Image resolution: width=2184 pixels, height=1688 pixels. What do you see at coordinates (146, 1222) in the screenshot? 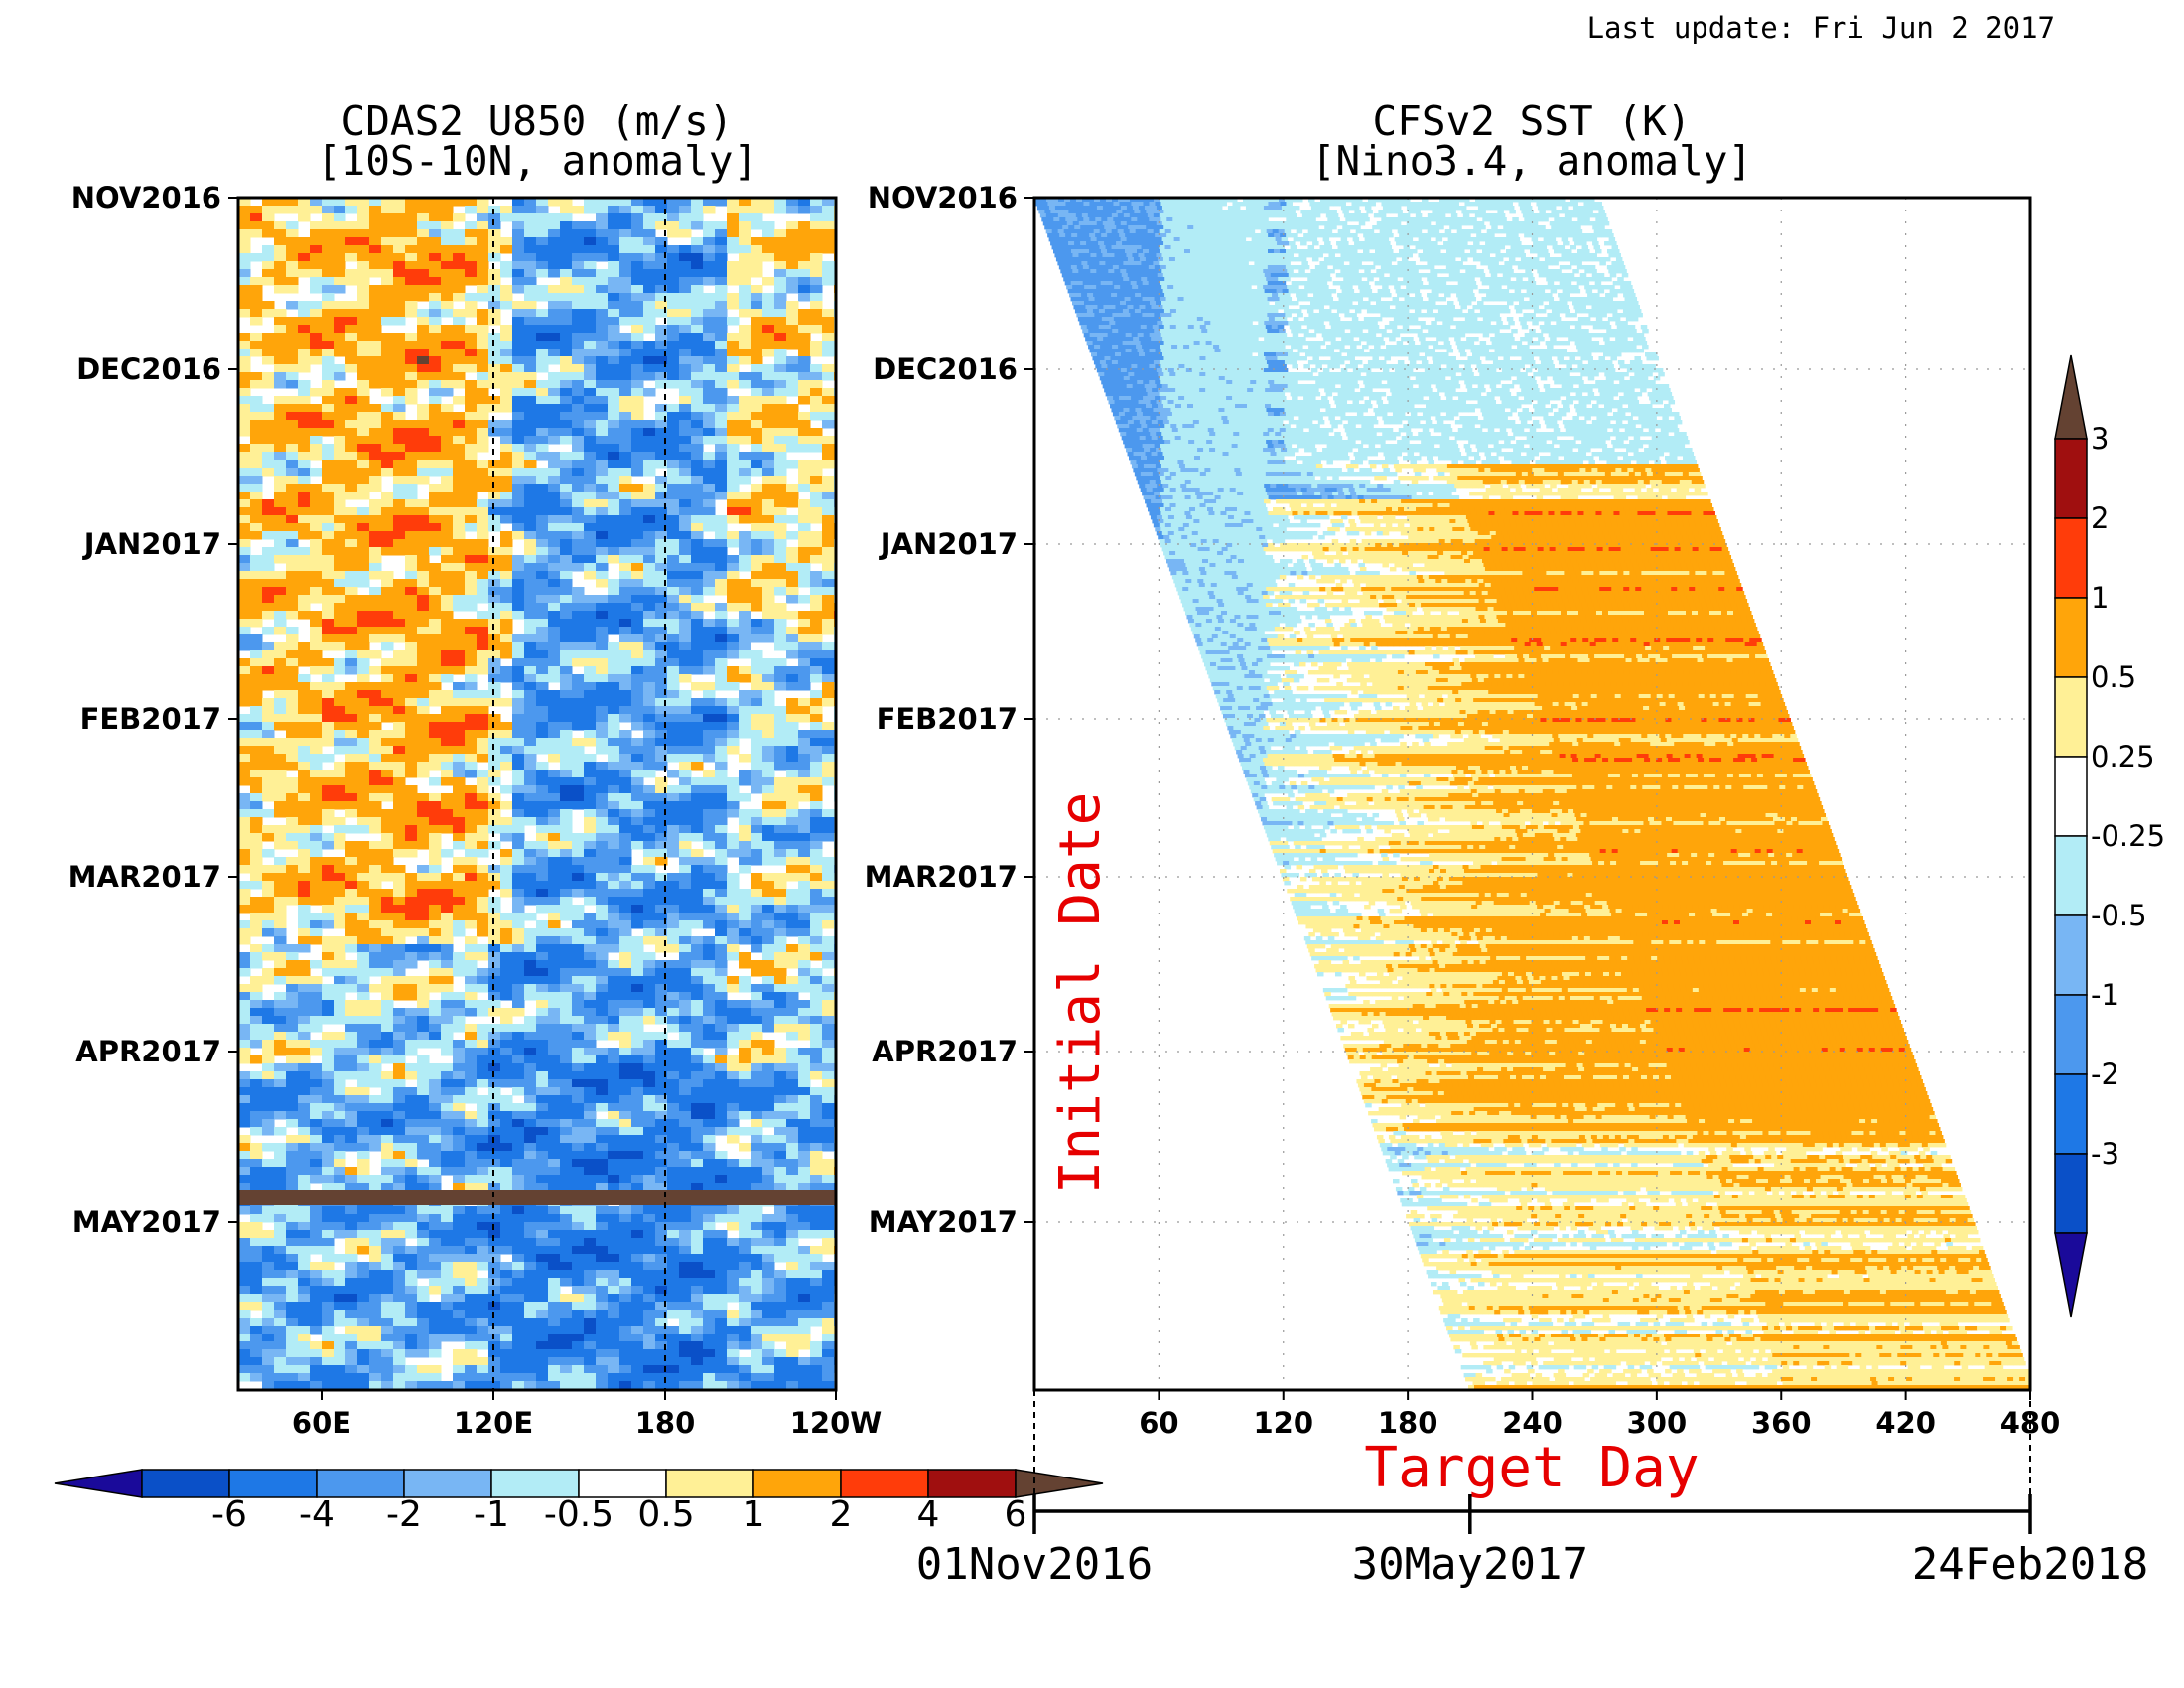
I see `u850-ytick-label: MAY2017` at bounding box center [146, 1222].